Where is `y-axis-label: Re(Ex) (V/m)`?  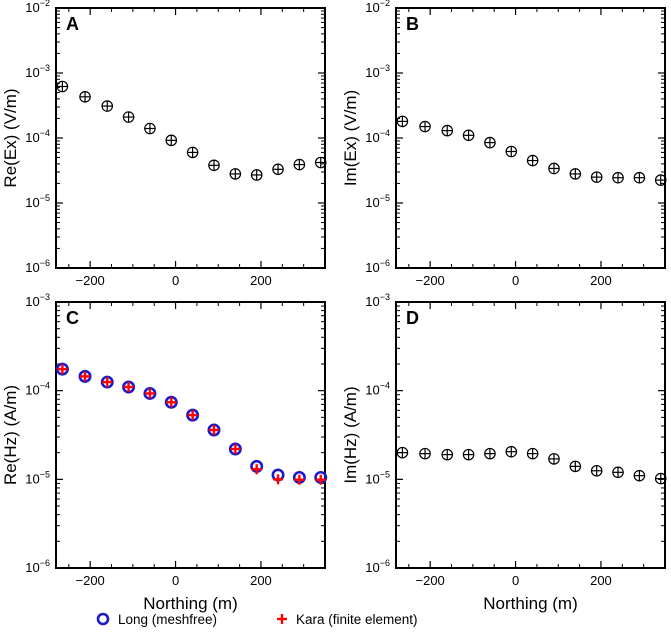
y-axis-label: Re(Ex) (V/m) is located at coordinates (10, 137).